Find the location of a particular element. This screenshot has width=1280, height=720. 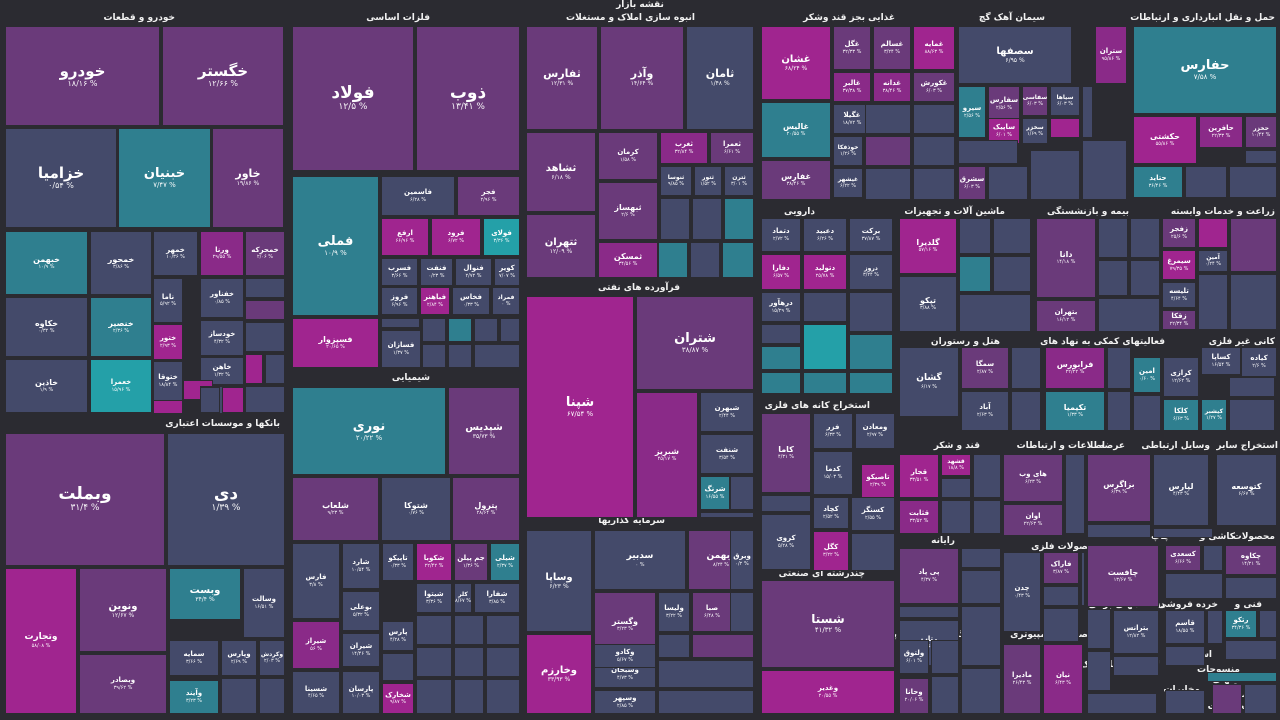

stock-tile: وغدیر ۲۰/۵۵ % is located at coordinates (828, 692).